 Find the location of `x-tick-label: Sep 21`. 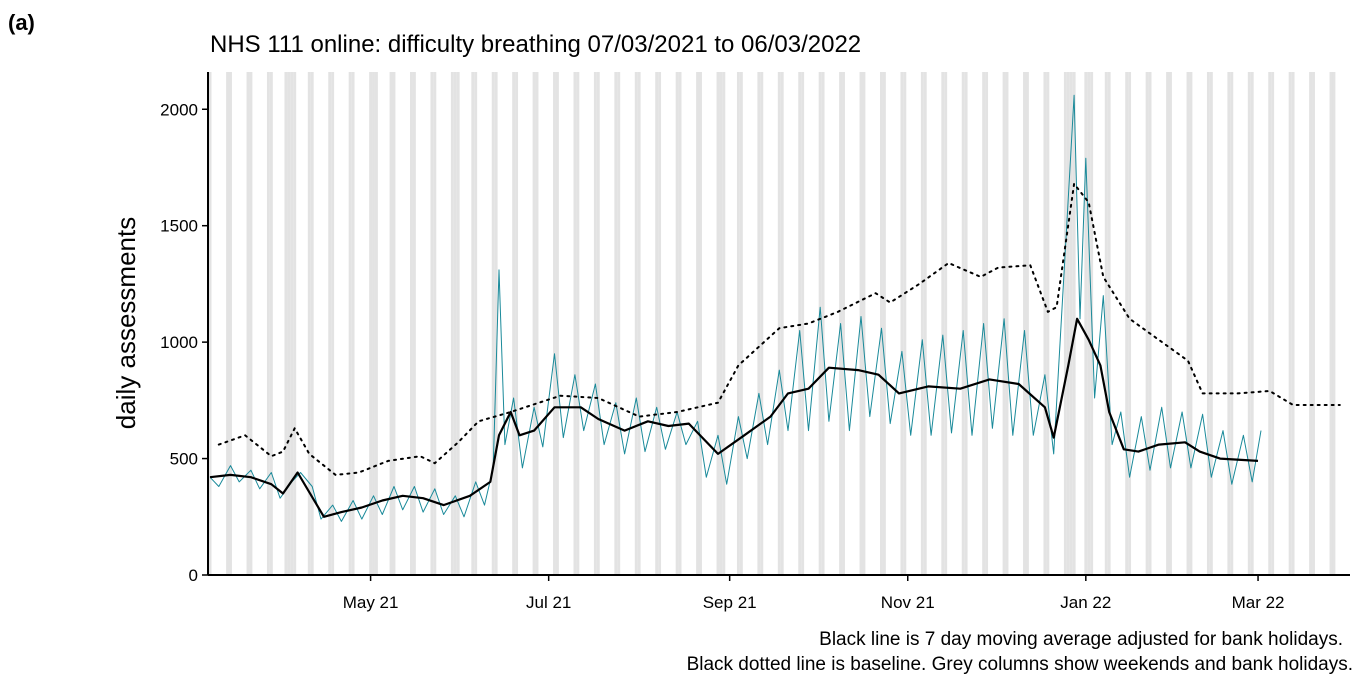

x-tick-label: Sep 21 is located at coordinates (730, 602).